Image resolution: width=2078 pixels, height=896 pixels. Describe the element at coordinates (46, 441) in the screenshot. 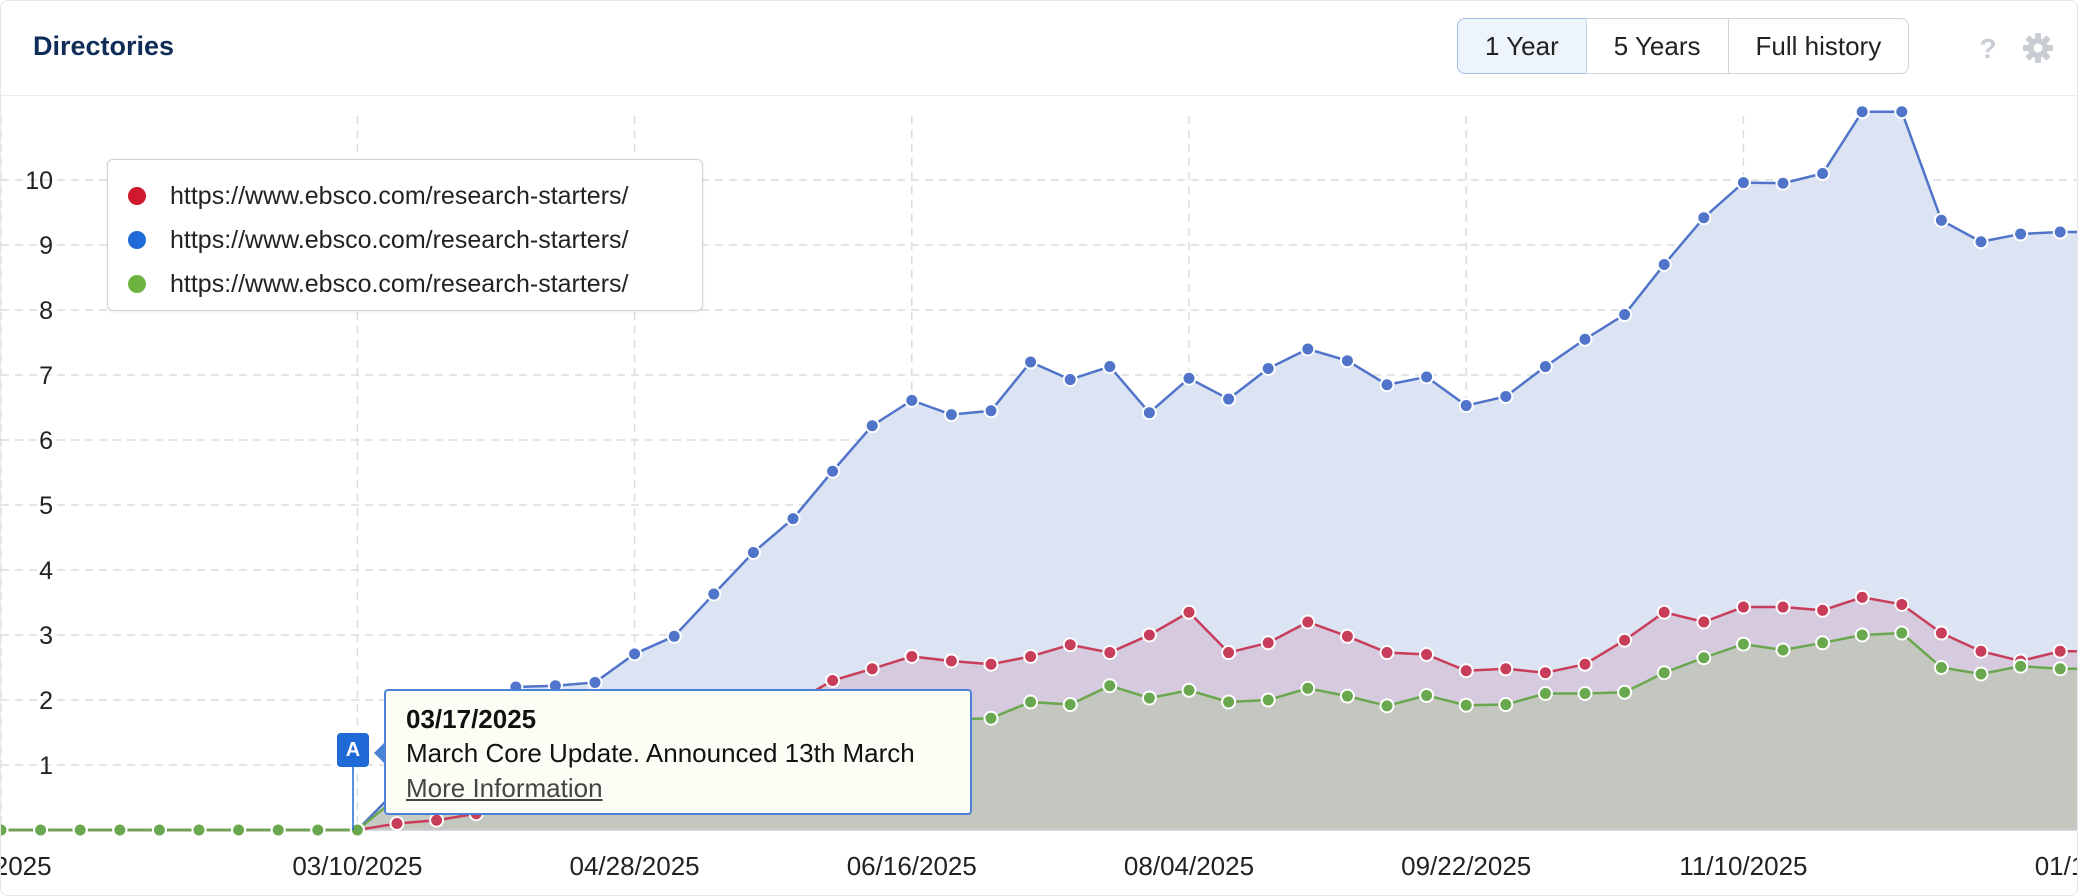

I see `y-tick-label: 6` at that location.